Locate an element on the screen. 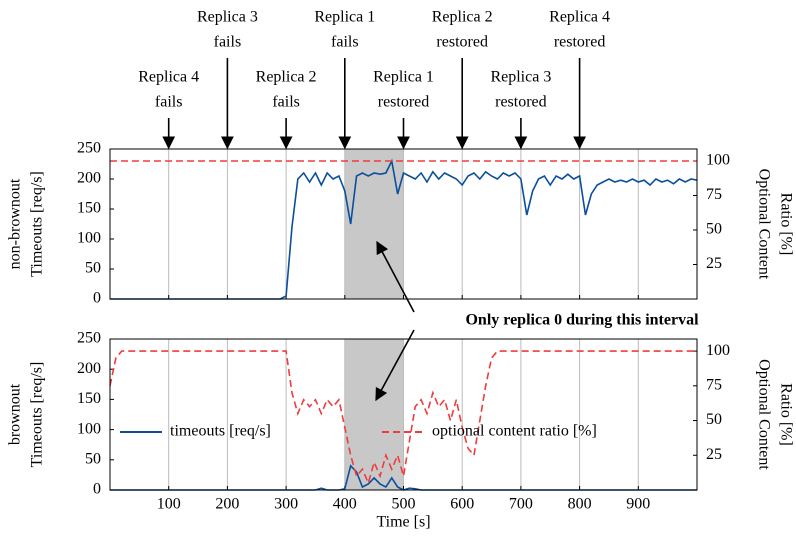 The width and height of the screenshot is (796, 540). row-label: brownout is located at coordinates (15, 414).